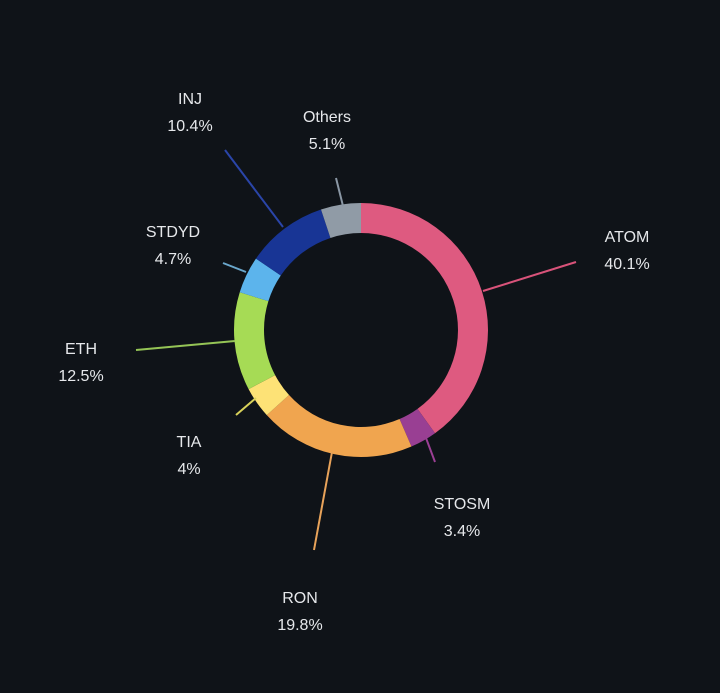 The height and width of the screenshot is (693, 720). I want to click on slice-percent-ron: 19.8%, so click(299, 625).